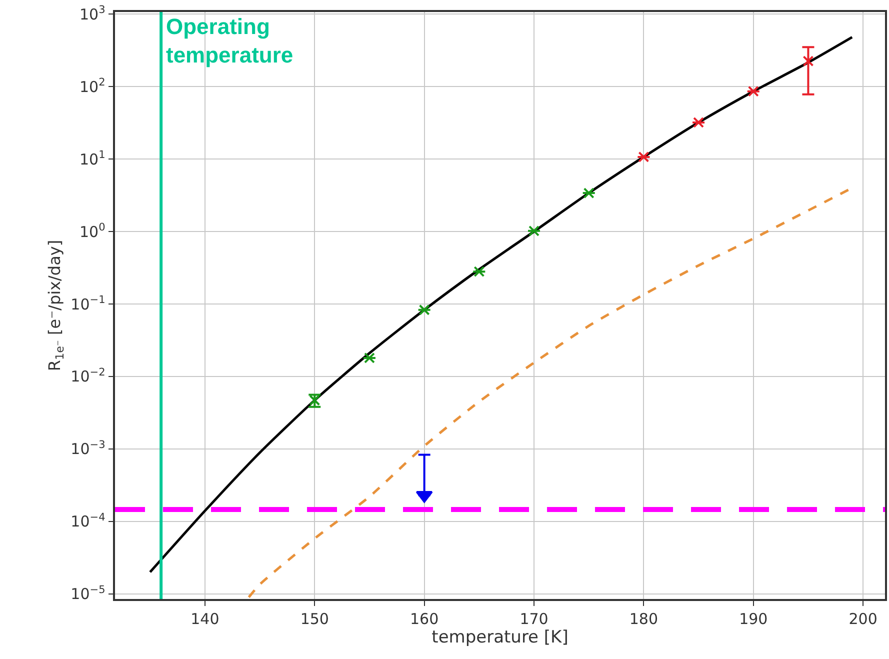 The image size is (889, 659). What do you see at coordinates (863, 619) in the screenshot?
I see `x-tick-label: 200` at bounding box center [863, 619].